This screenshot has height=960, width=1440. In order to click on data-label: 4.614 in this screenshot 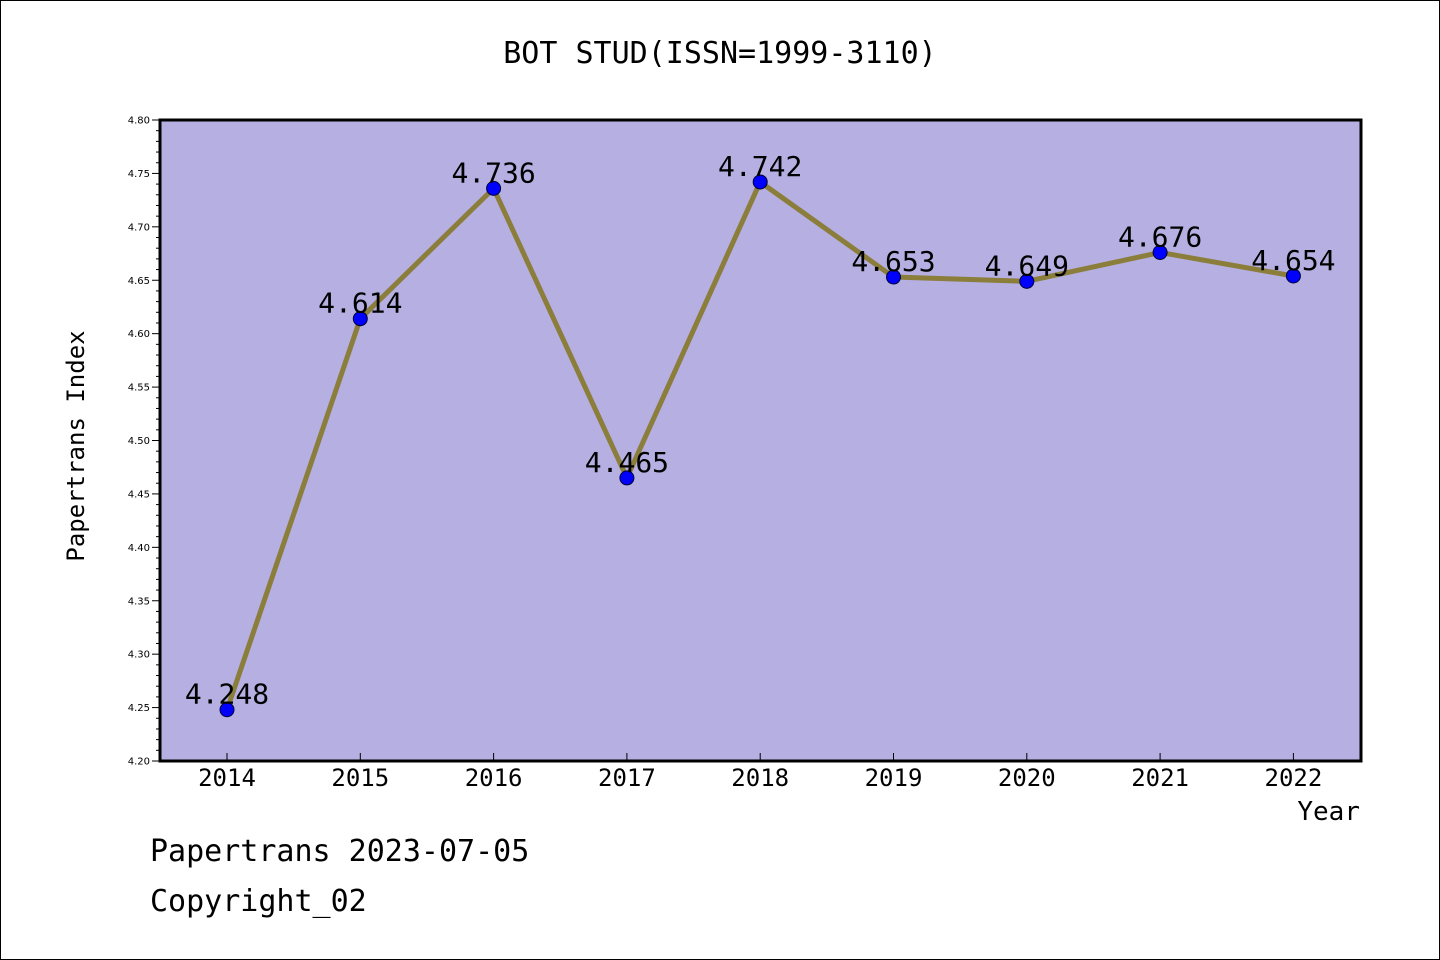, I will do `click(360, 303)`.